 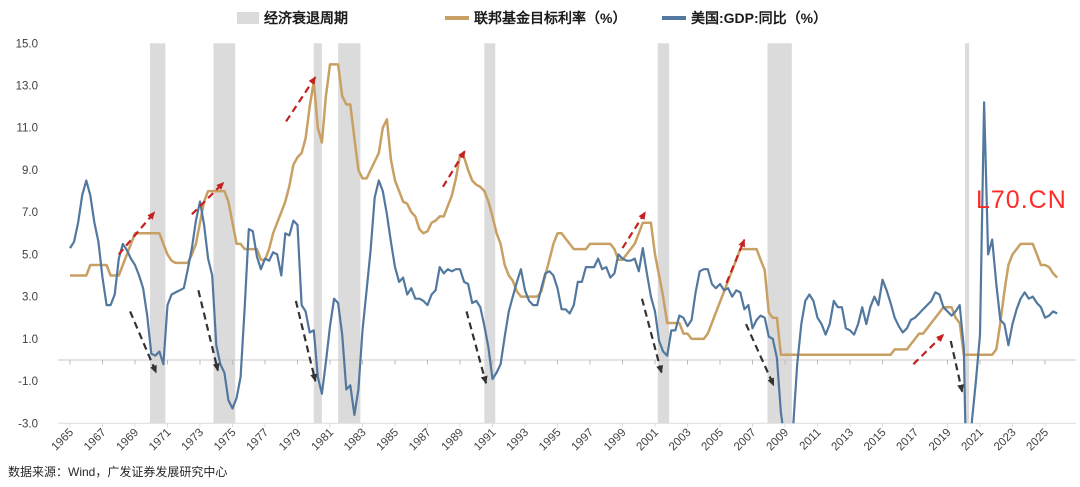 I want to click on x-axis-tick-label: 2001, so click(x=648, y=440).